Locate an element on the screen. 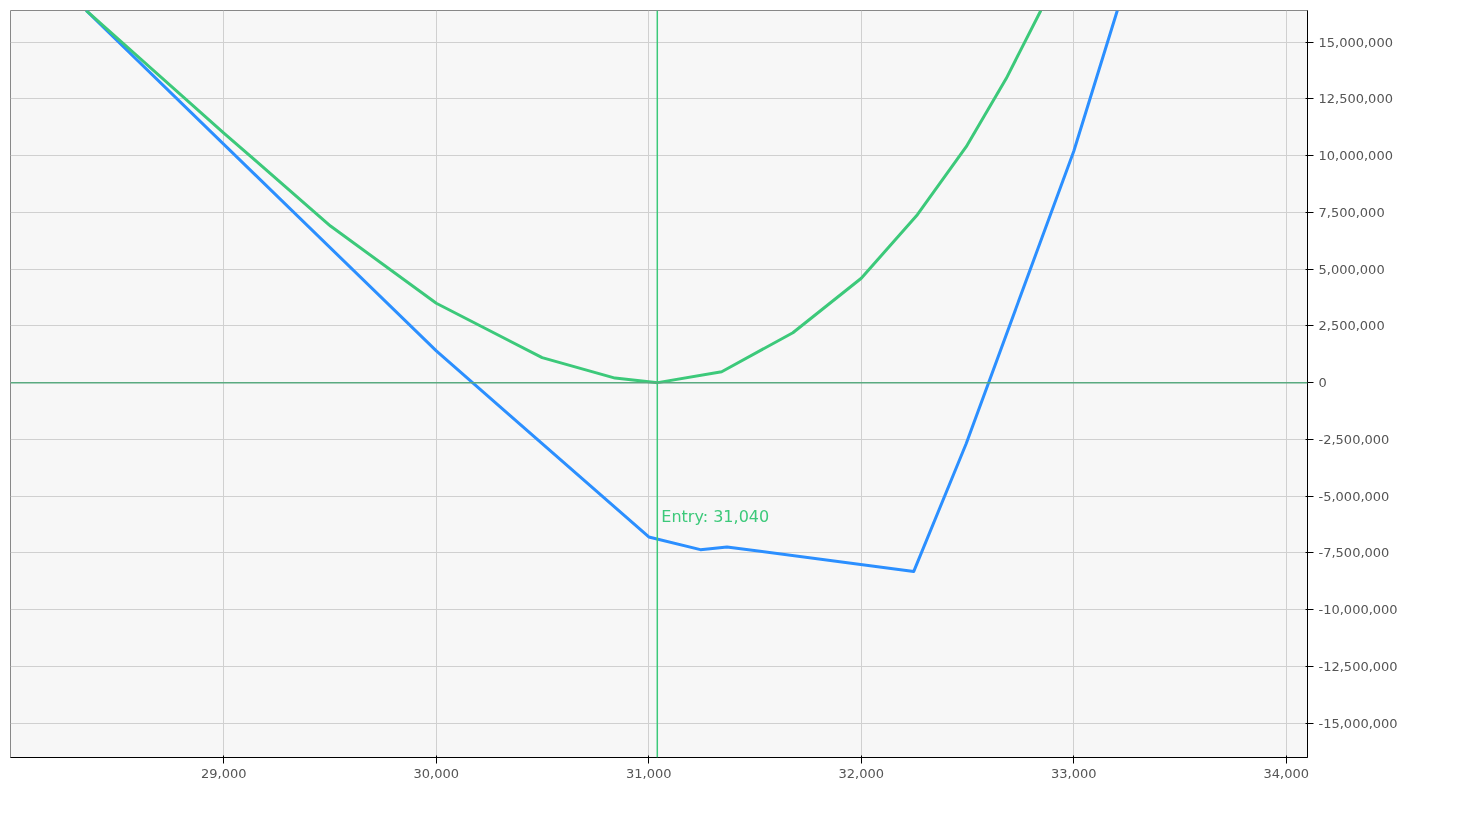 The width and height of the screenshot is (1459, 823). y-tick-label: 15,000,000 is located at coordinates (1355, 42).